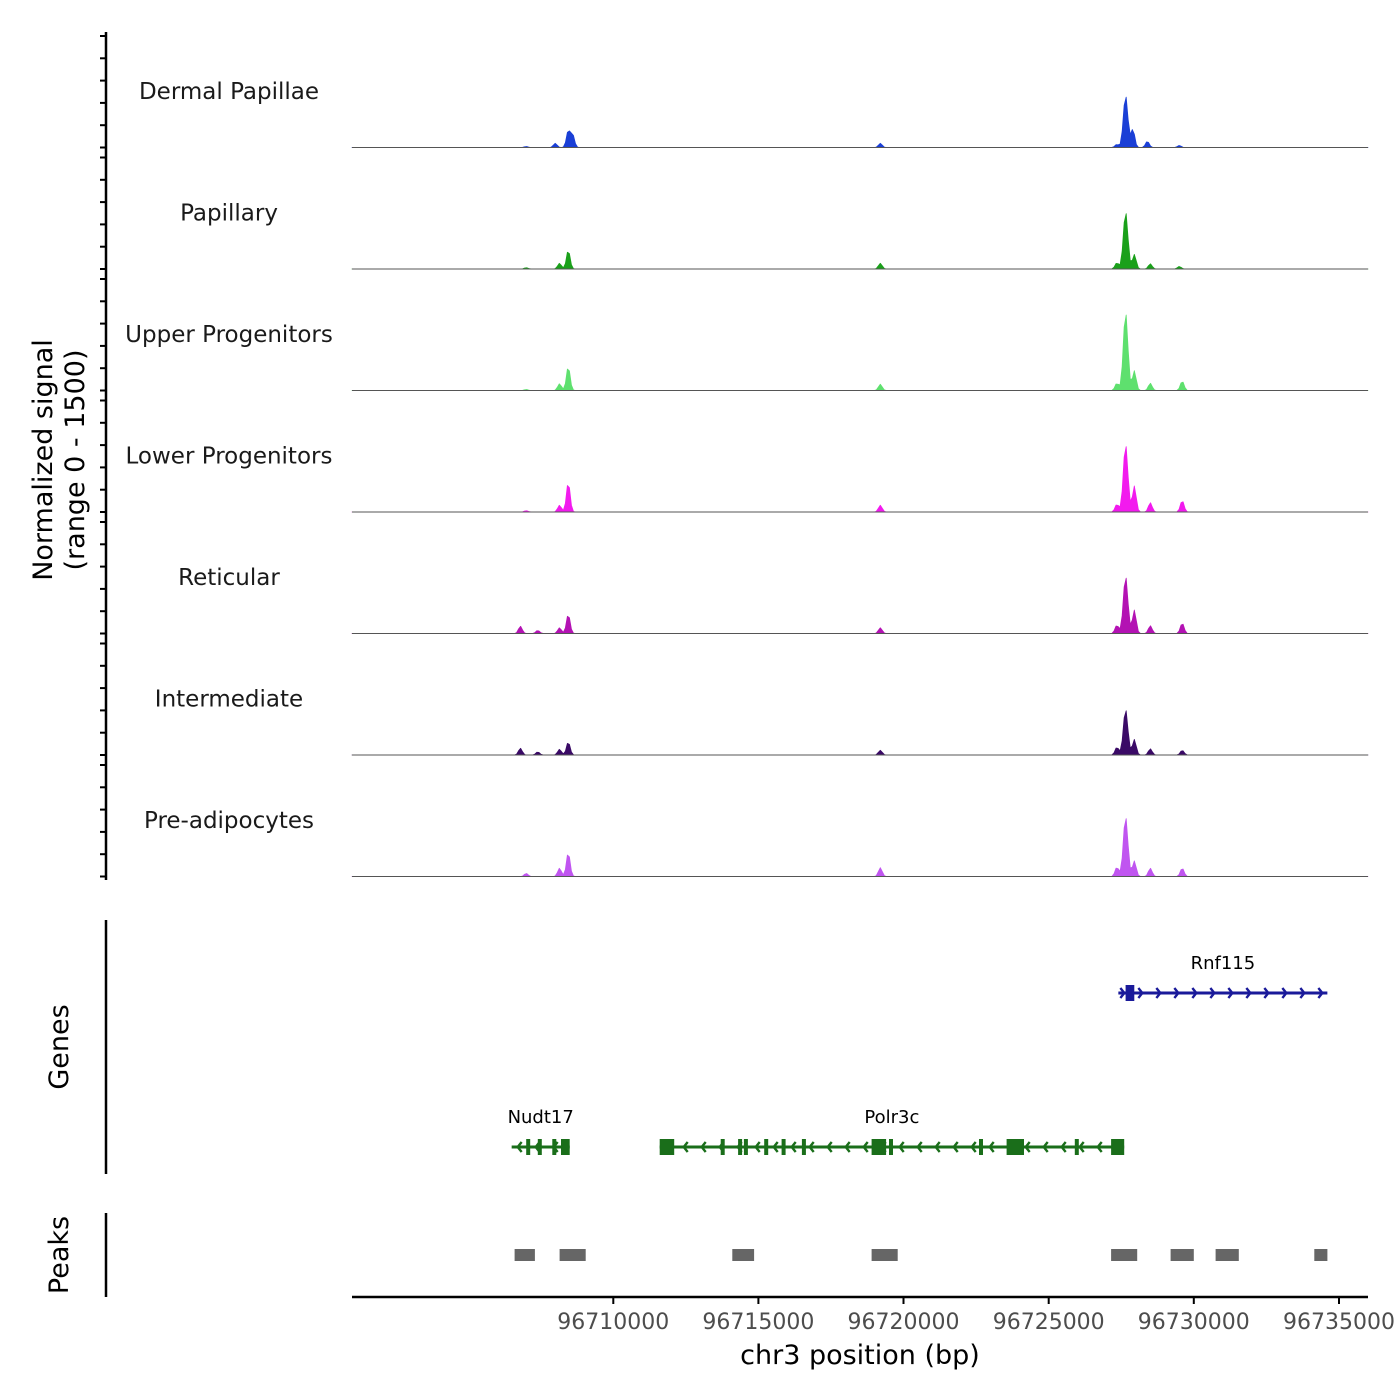 Image resolution: width=1400 pixels, height=1400 pixels. What do you see at coordinates (734, 699) in the screenshot?
I see `track-intermediate: Intermediate` at bounding box center [734, 699].